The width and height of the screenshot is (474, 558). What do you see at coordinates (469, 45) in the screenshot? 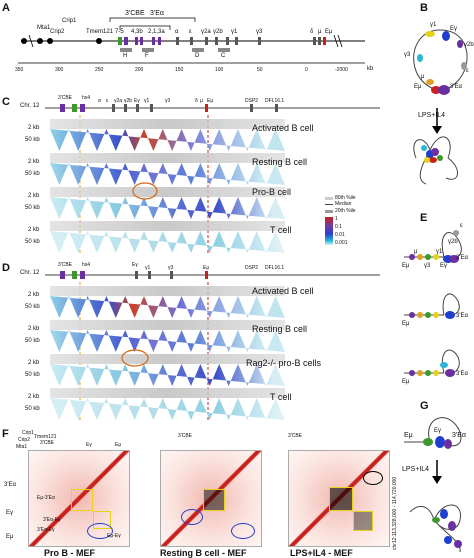
I see `b-g2b: γ2b` at bounding box center [469, 45].